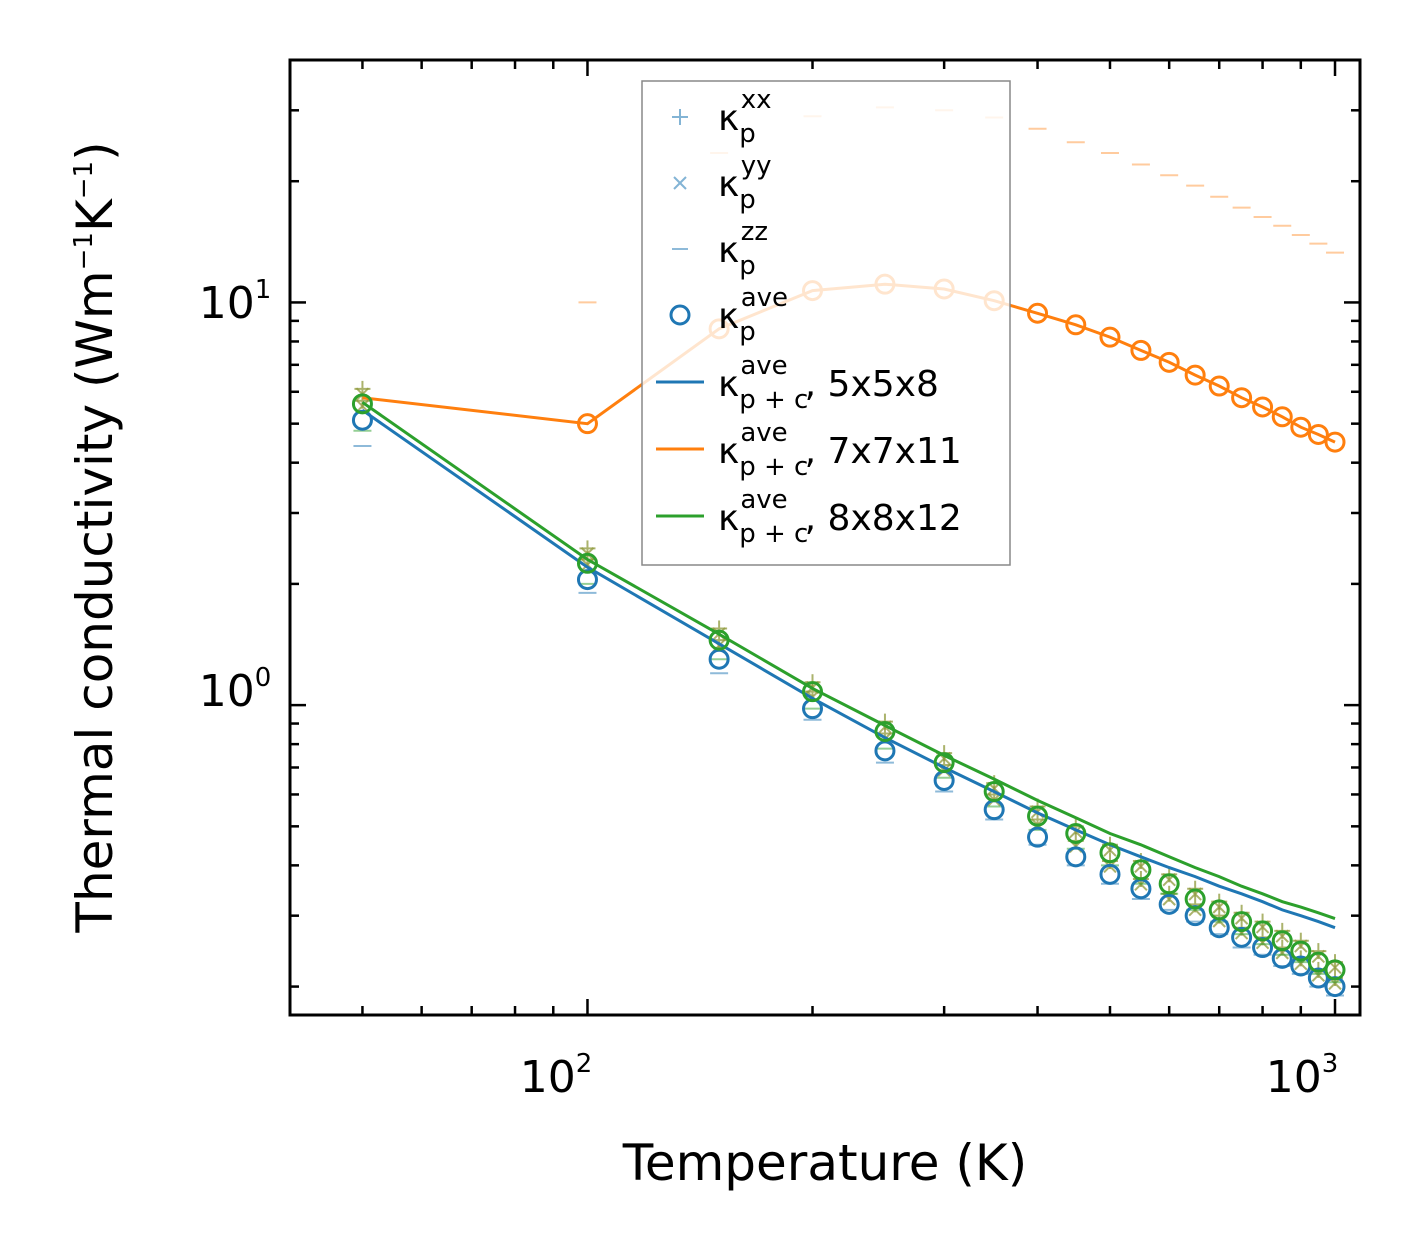 This screenshot has width=1421, height=1254. Describe the element at coordinates (743, 249) in the screenshot. I see `legend-label-kp-zz: κpzz` at that location.